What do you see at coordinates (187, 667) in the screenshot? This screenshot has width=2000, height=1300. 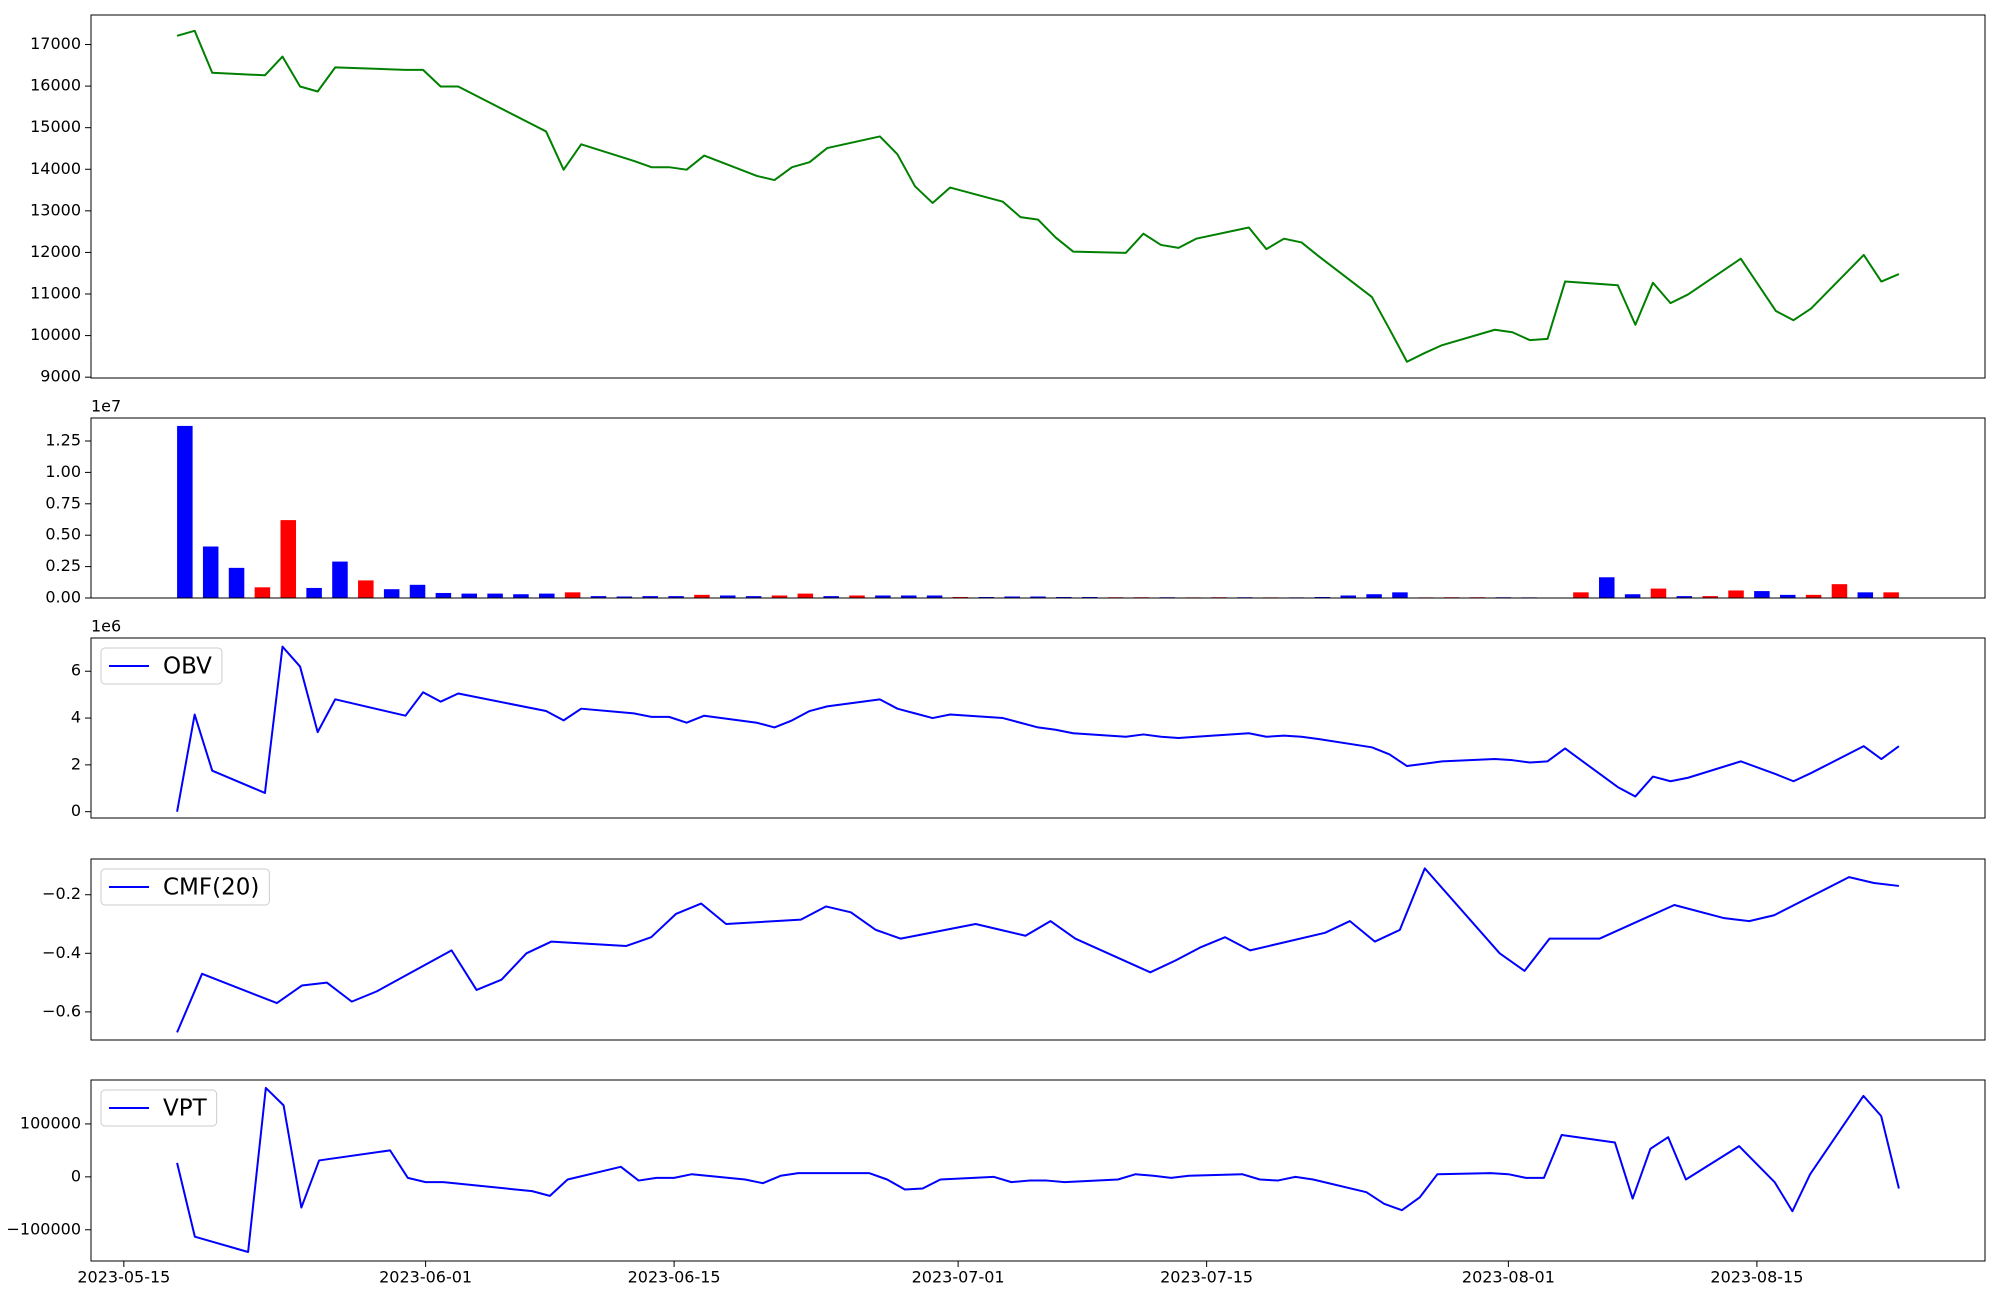 I see `legend-label: OBV` at bounding box center [187, 667].